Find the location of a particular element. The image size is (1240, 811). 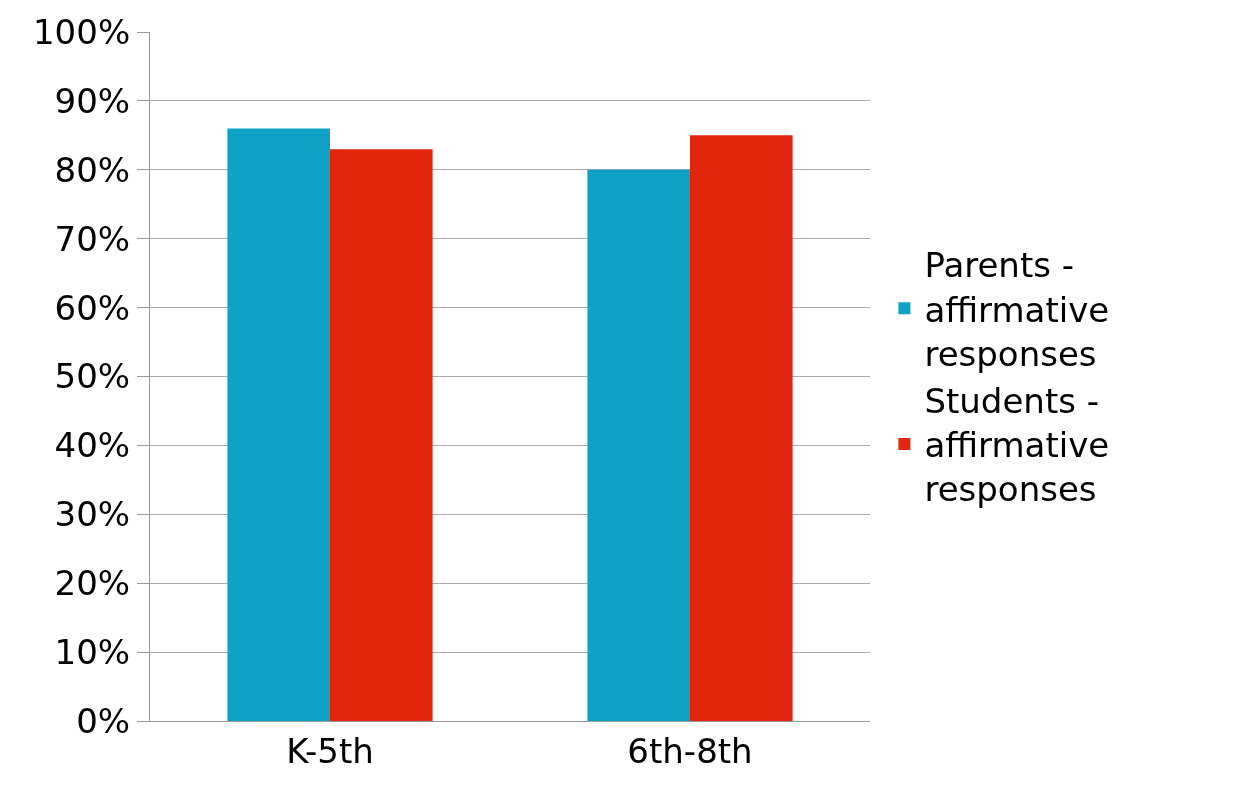

y-tick-label: 80% is located at coordinates (92, 169).